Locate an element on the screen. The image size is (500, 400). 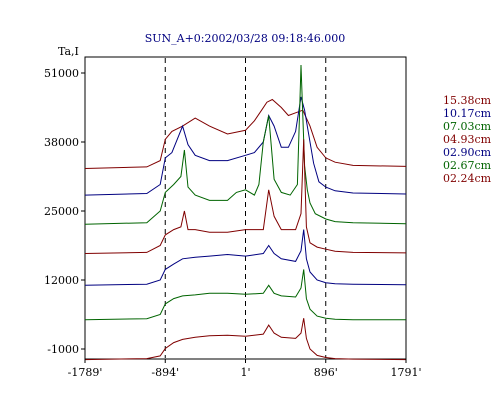
x-axis: -1789' -894' 1' 896' 1791' is located at coordinates (245, 369).